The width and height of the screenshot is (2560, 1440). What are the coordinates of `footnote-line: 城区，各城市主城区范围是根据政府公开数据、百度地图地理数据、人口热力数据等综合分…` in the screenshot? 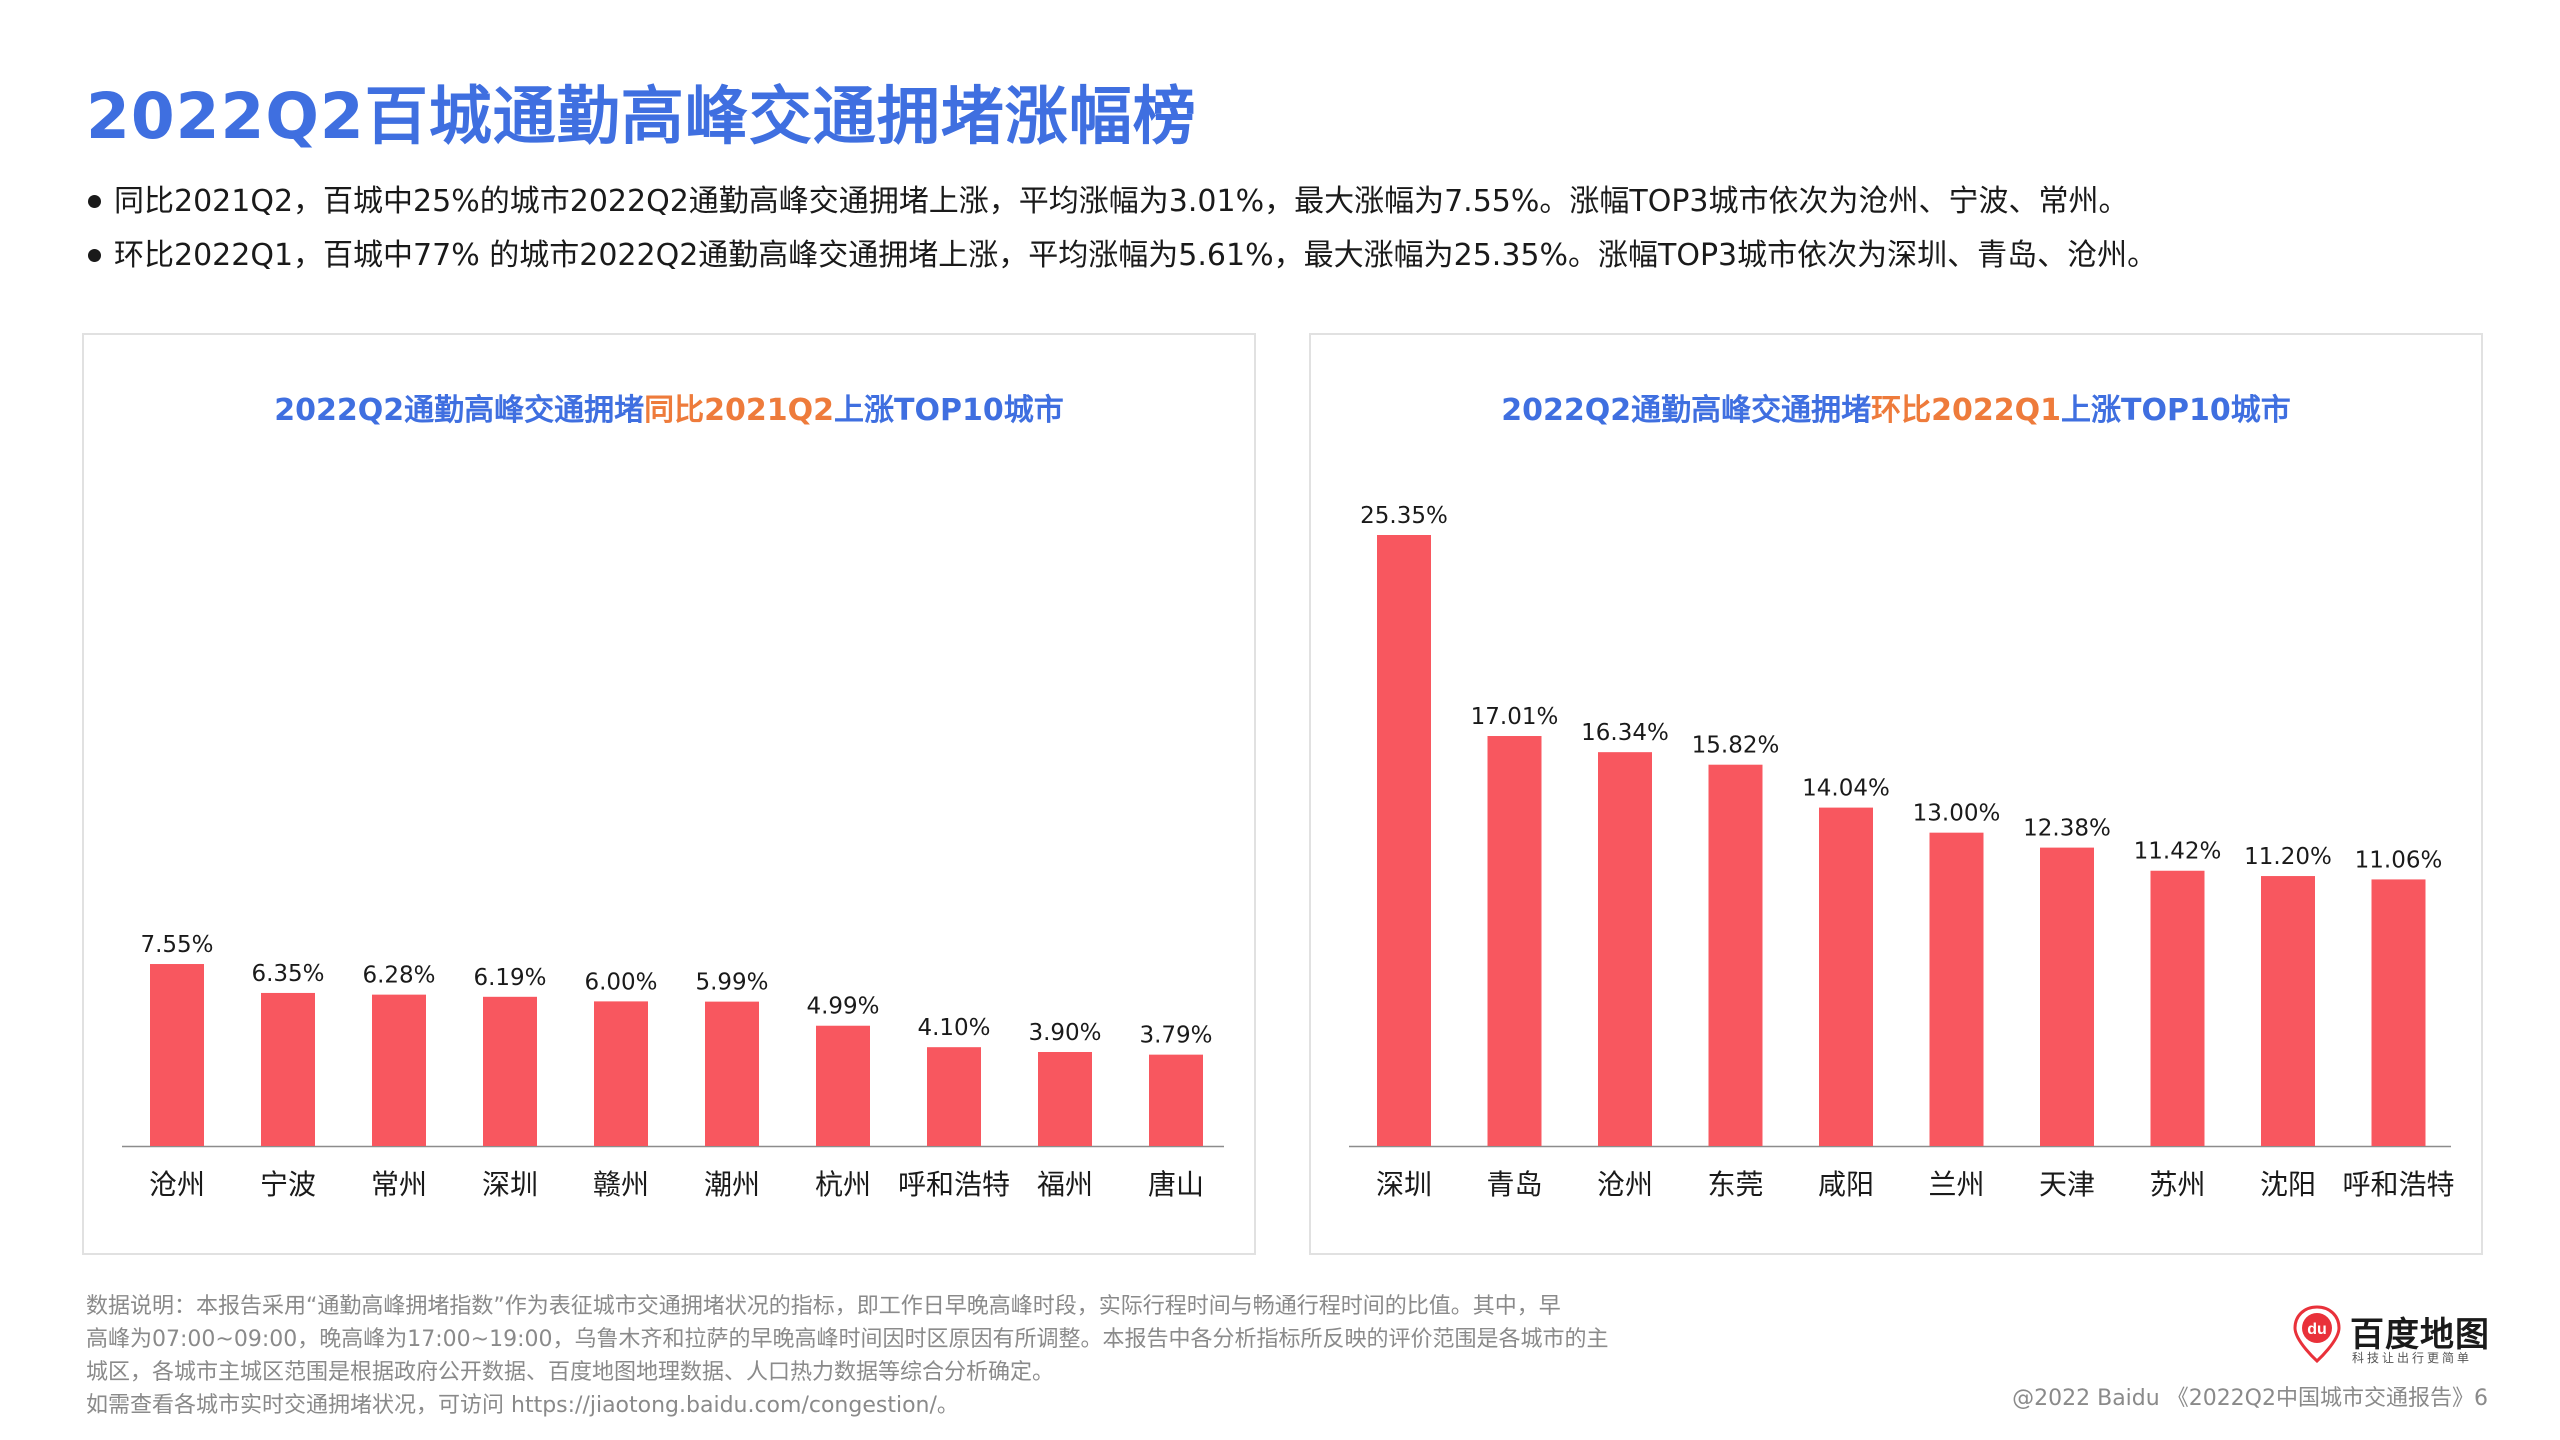 It's located at (570, 1372).